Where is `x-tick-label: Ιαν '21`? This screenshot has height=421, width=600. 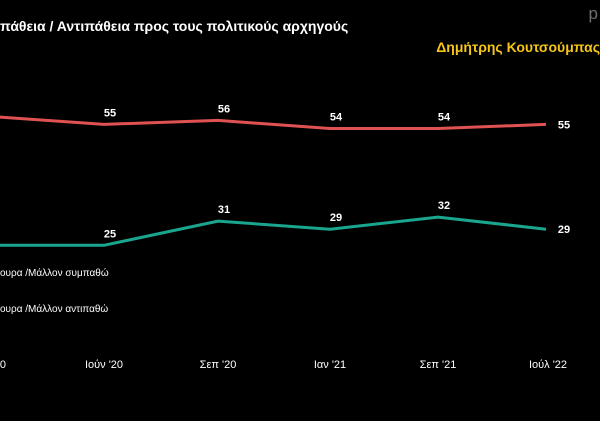 x-tick-label: Ιαν '21 is located at coordinates (330, 365).